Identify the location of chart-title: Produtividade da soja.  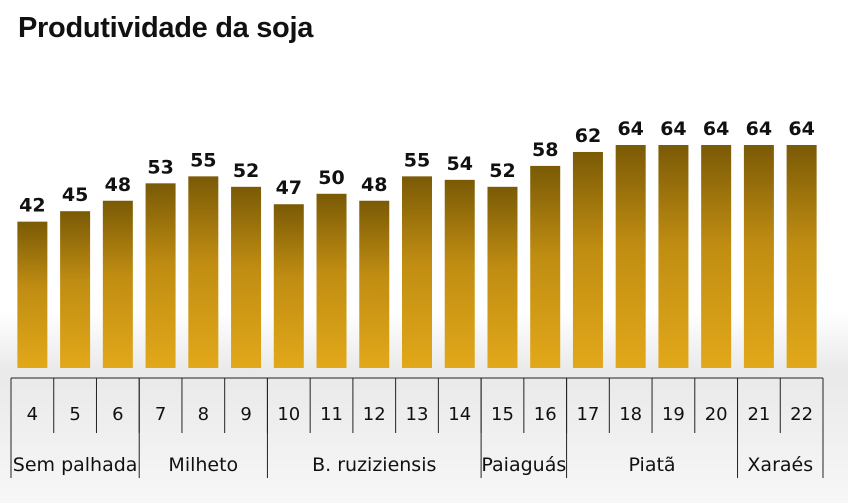
(166, 28).